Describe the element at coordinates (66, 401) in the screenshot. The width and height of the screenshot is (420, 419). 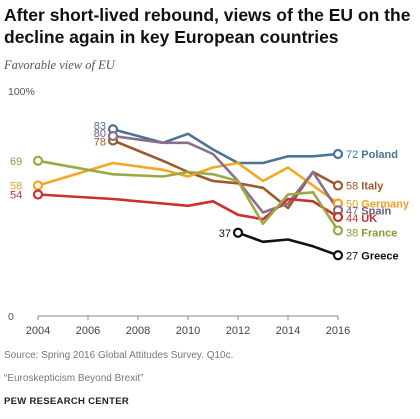
I see `publisher-name: PEW RESEARCH CENTER` at that location.